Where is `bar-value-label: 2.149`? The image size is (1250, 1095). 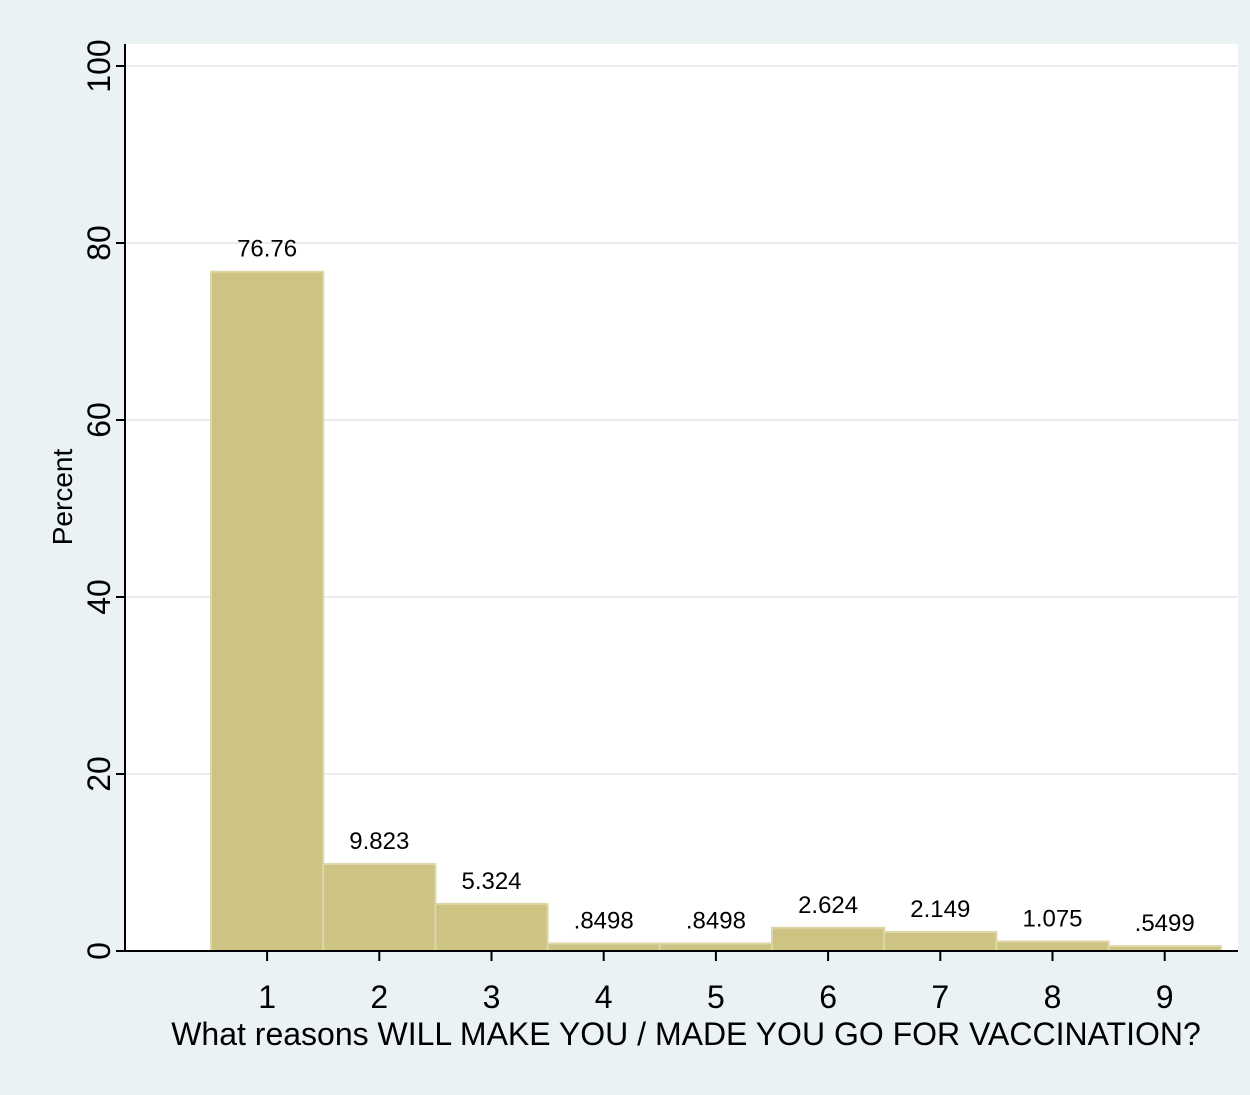 bar-value-label: 2.149 is located at coordinates (940, 909).